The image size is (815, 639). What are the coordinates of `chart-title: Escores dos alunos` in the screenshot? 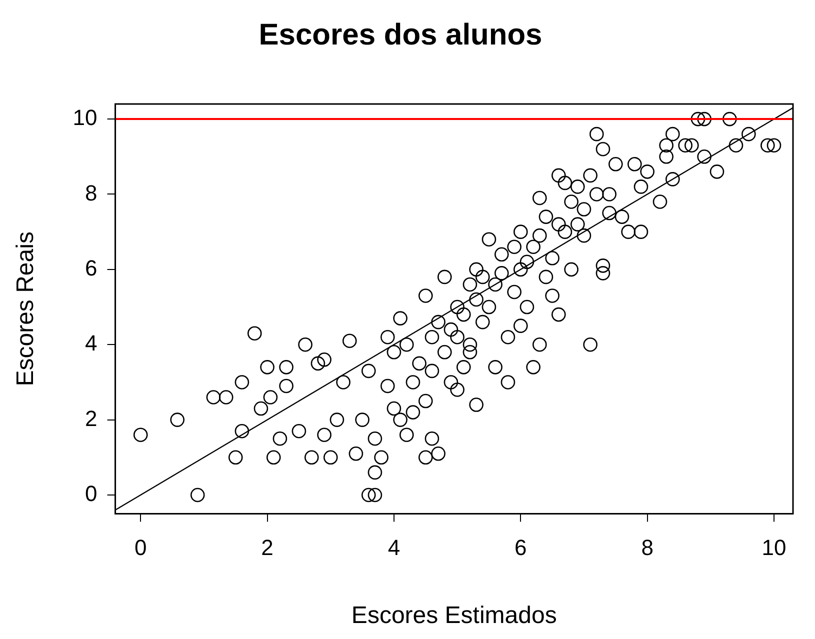 It's located at (400, 35).